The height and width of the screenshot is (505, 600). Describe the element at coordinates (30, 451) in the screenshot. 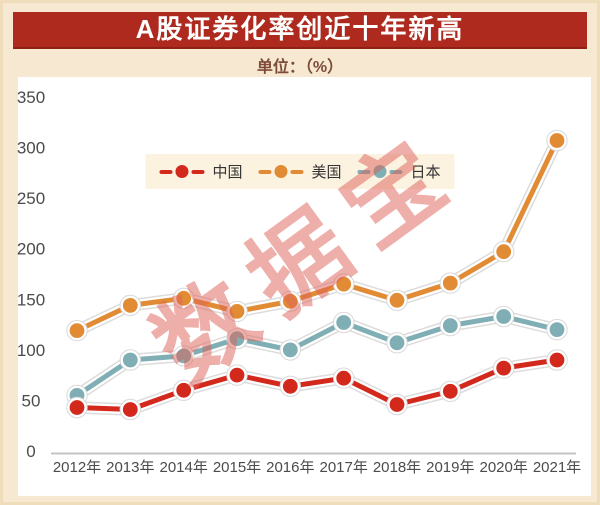

I see `y-tick-label: 0` at that location.